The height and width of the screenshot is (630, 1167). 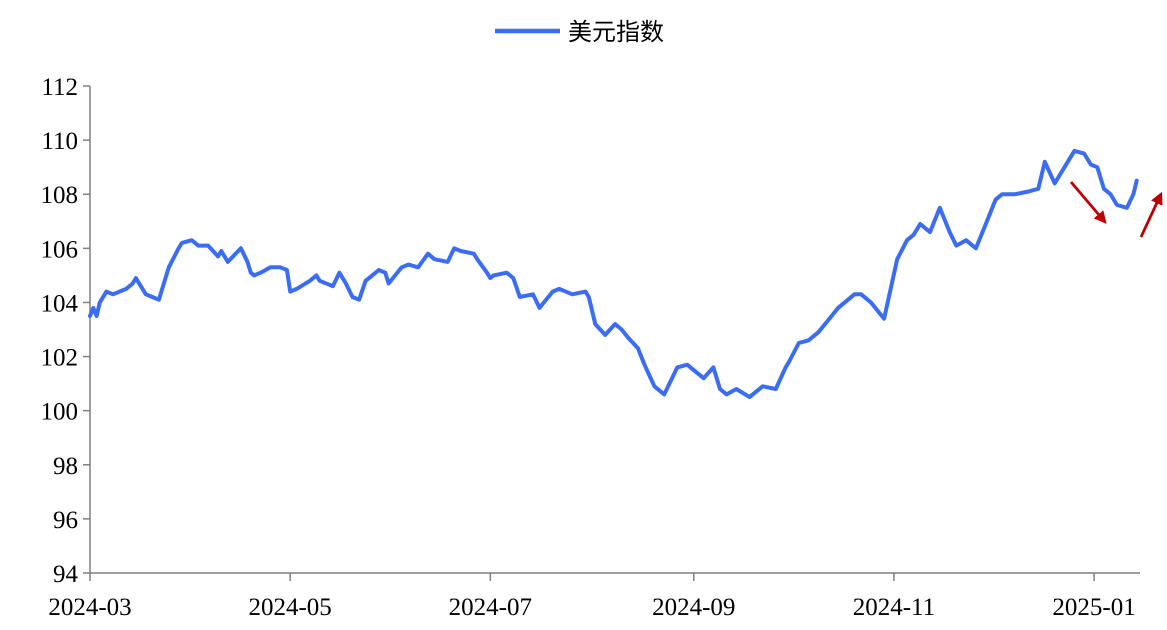 What do you see at coordinates (65, 466) in the screenshot?
I see `y-tick-label: 98` at bounding box center [65, 466].